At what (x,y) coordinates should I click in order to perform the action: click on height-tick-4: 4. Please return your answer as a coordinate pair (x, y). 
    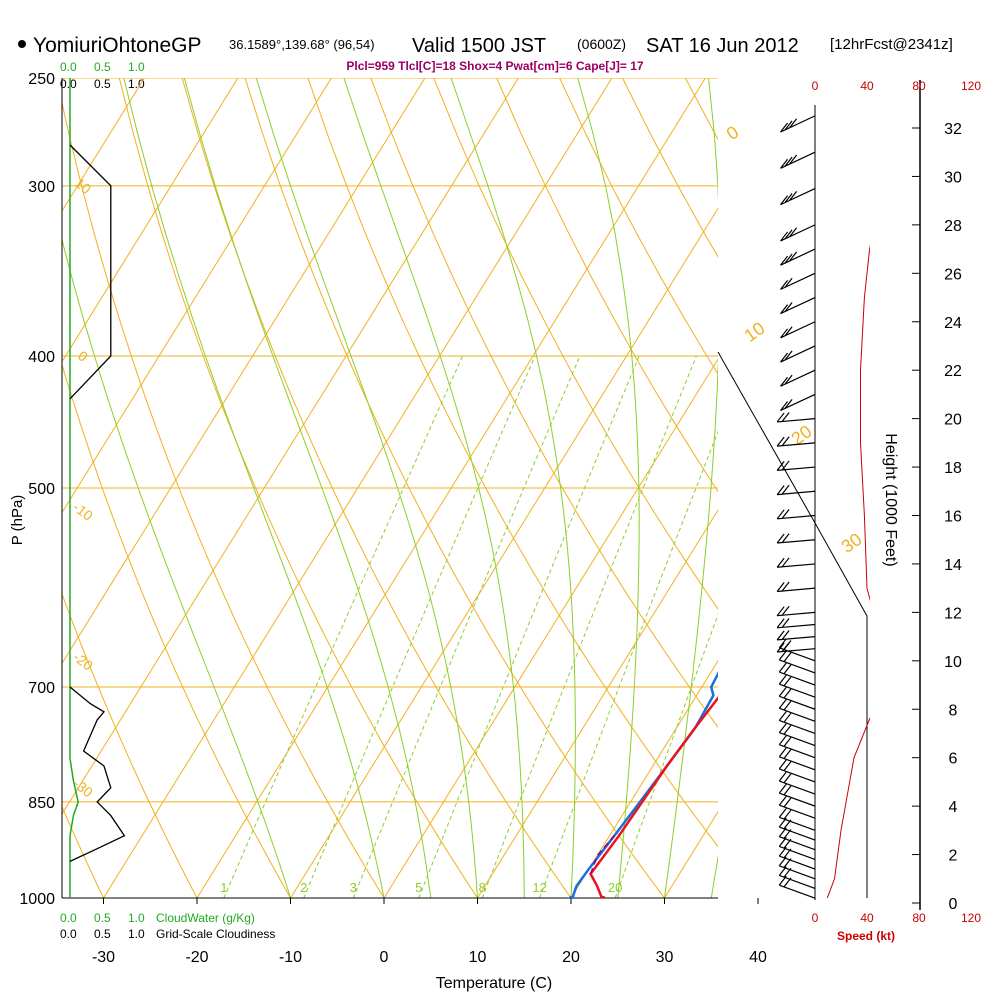
    Looking at the image, I should click on (953, 807).